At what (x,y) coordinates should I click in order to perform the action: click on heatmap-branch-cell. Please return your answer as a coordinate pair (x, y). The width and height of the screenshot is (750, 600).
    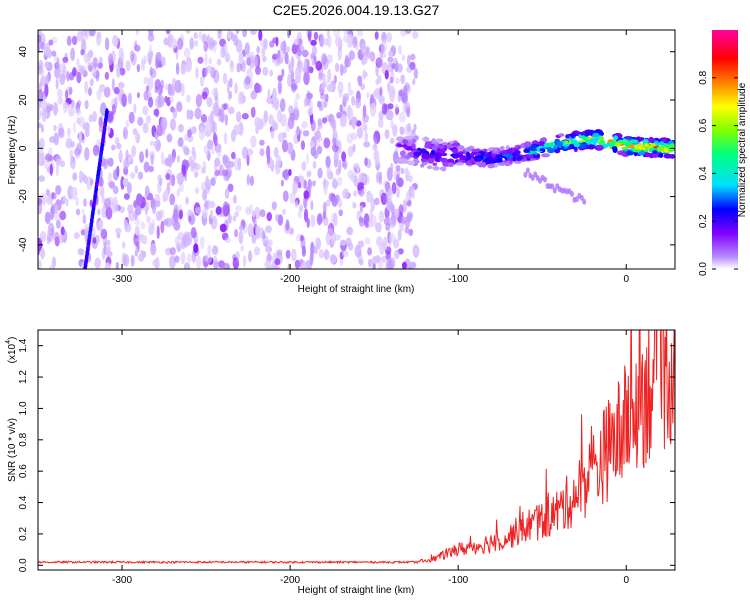
    Looking at the image, I should click on (525, 174).